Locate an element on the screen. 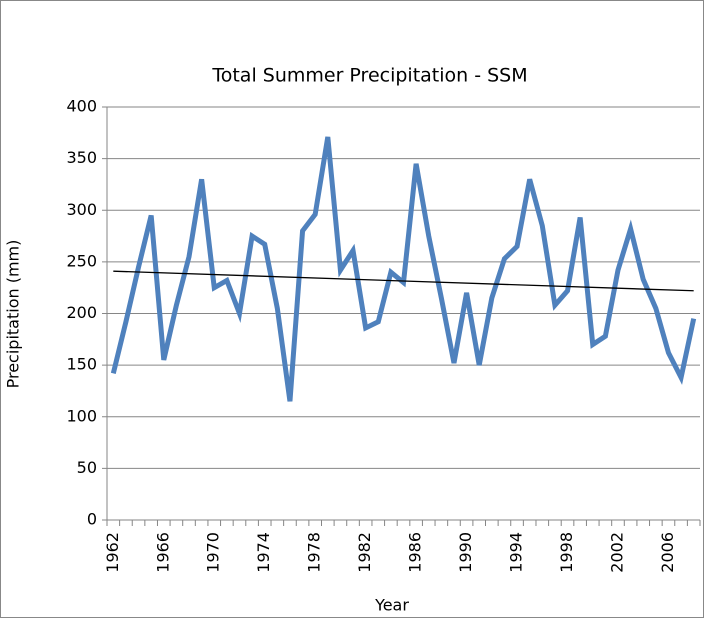  y-tick-label: 0 is located at coordinates (92, 519).